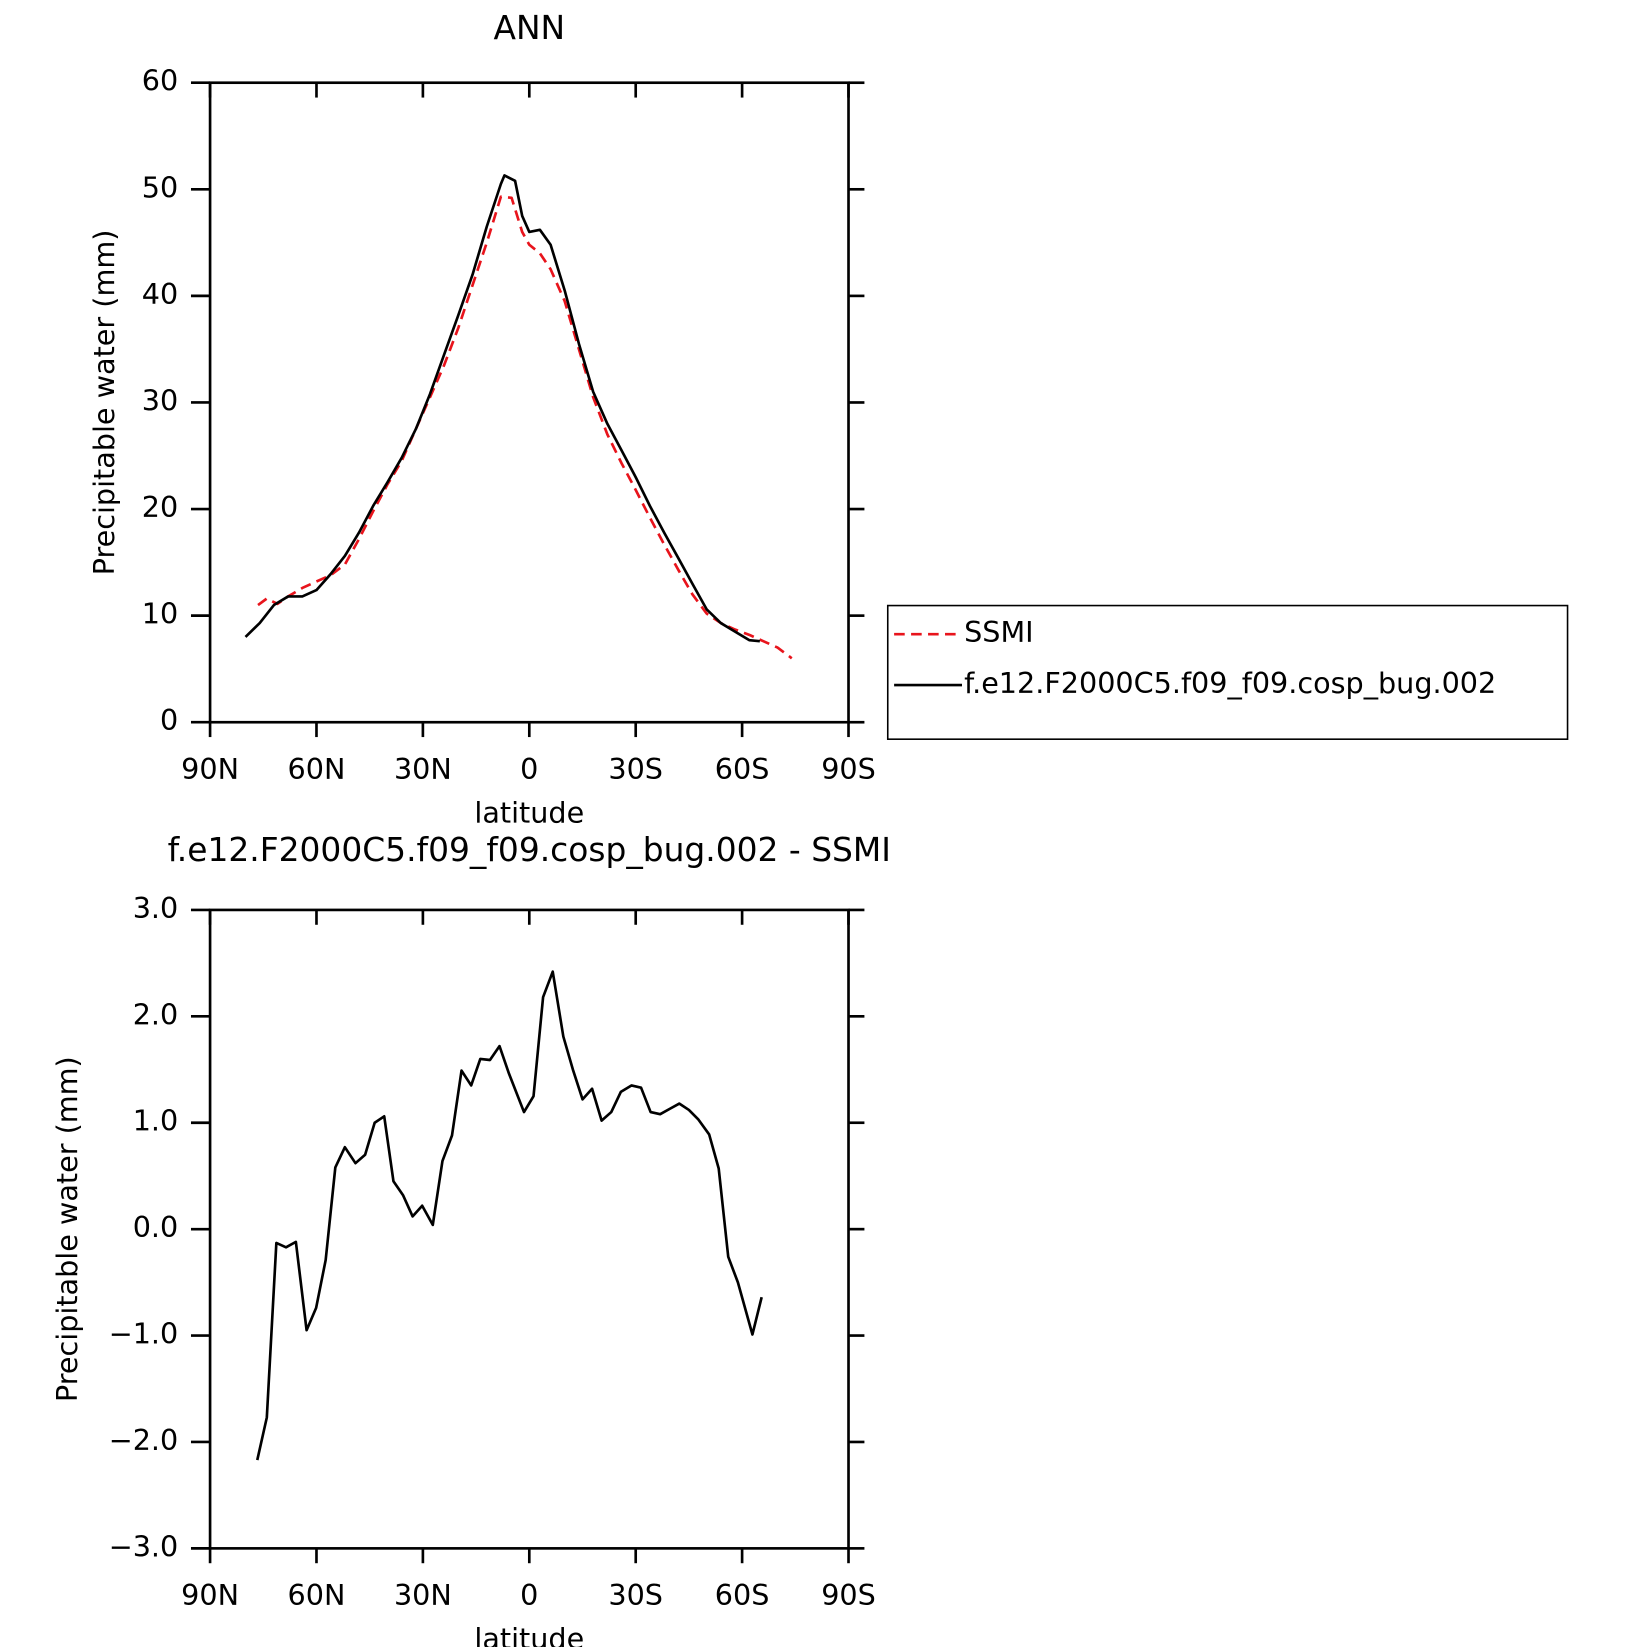 This screenshot has height=1647, width=1644. What do you see at coordinates (144, 1546) in the screenshot?
I see `y-tick-label: −3.0` at bounding box center [144, 1546].